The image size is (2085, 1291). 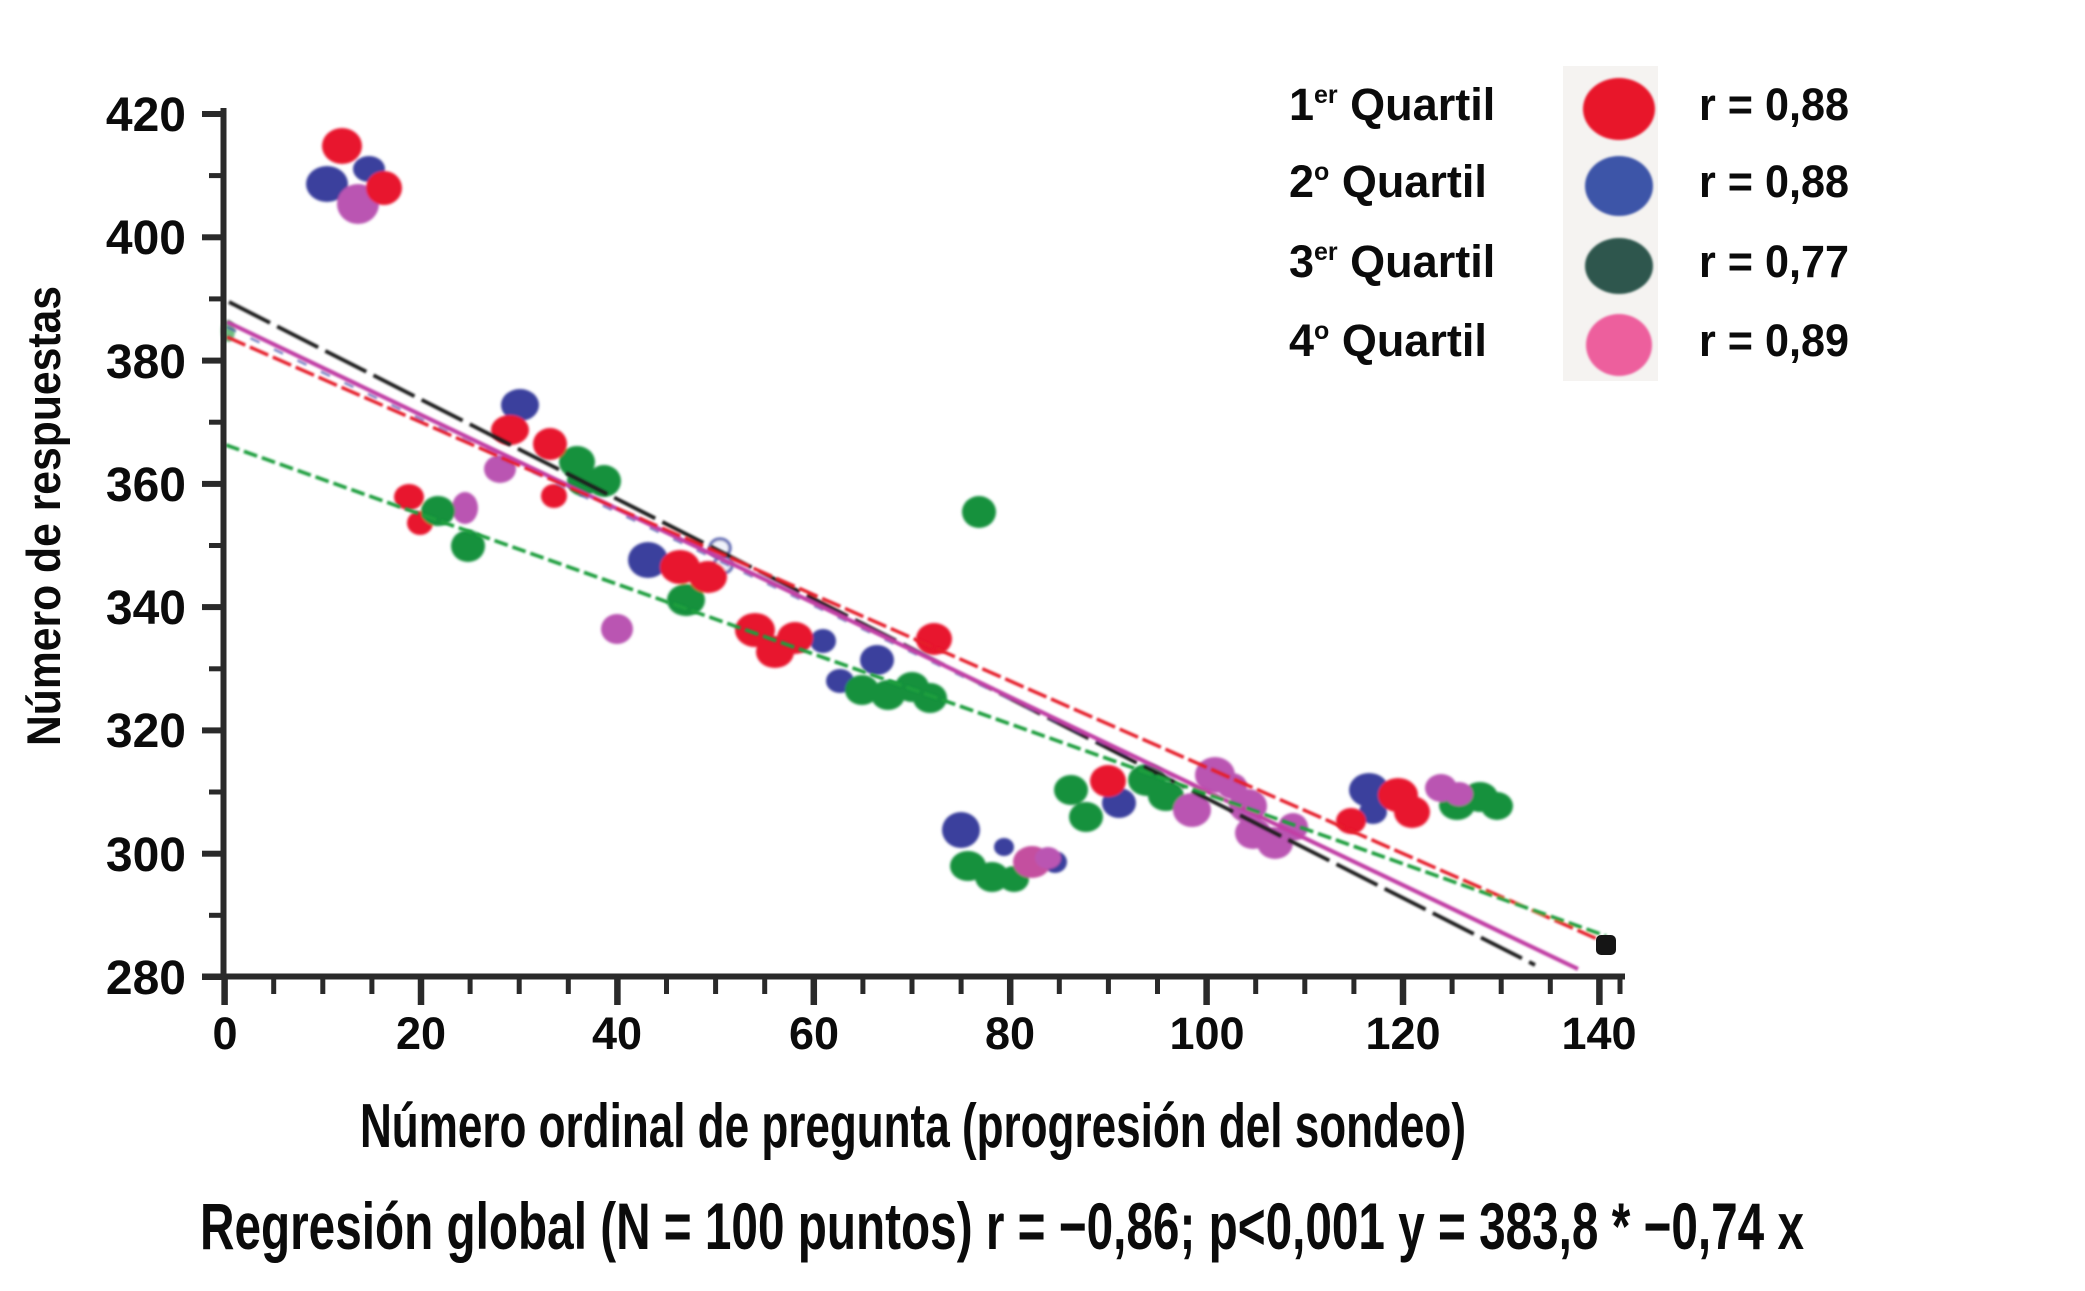 What do you see at coordinates (43, 516) in the screenshot?
I see `svg-text: Número de respuestas` at bounding box center [43, 516].